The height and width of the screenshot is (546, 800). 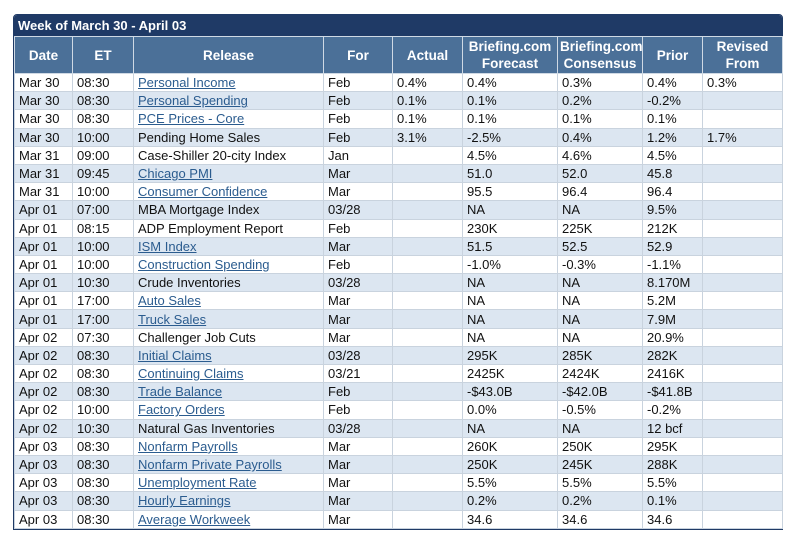 I want to click on table-cell: NA, so click(x=510, y=337).